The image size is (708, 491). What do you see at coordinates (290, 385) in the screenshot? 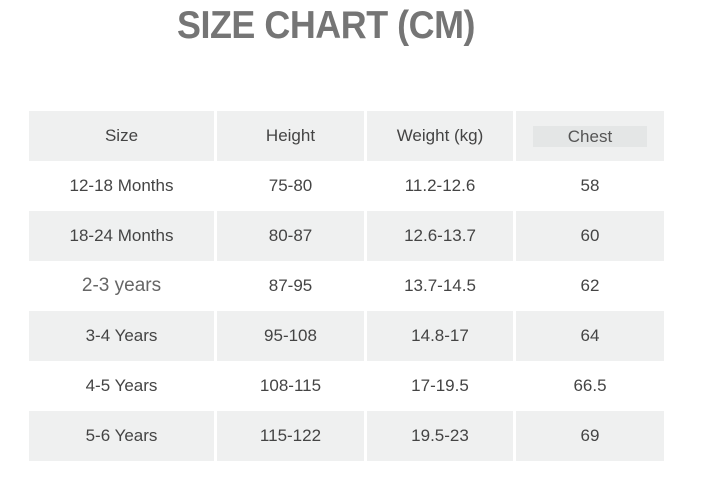
I see `cell-height: 108-115` at bounding box center [290, 385].